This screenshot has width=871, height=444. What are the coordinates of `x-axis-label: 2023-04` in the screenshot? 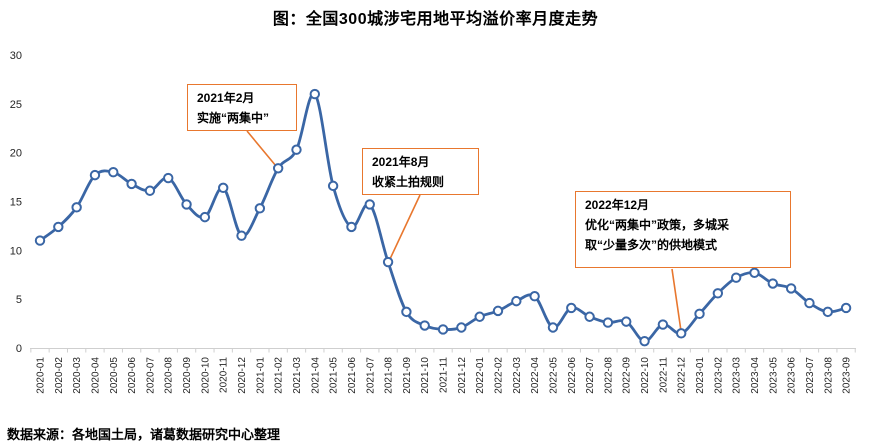 It's located at (755, 375).